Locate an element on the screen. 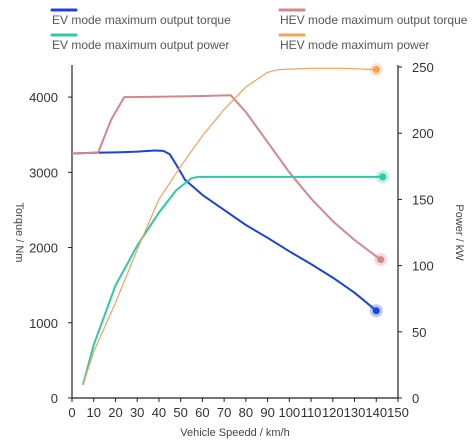 This screenshot has width=474, height=440. y-left-tick-label: 1000 is located at coordinates (43, 323).